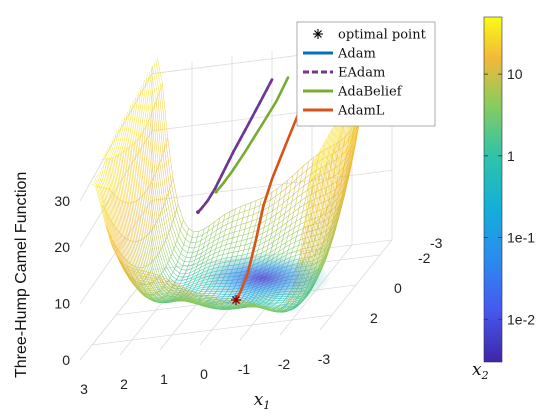 Image resolution: width=549 pixels, height=420 pixels. Describe the element at coordinates (266, 405) in the screenshot. I see `x1-axis-label-subscript: 1` at that location.